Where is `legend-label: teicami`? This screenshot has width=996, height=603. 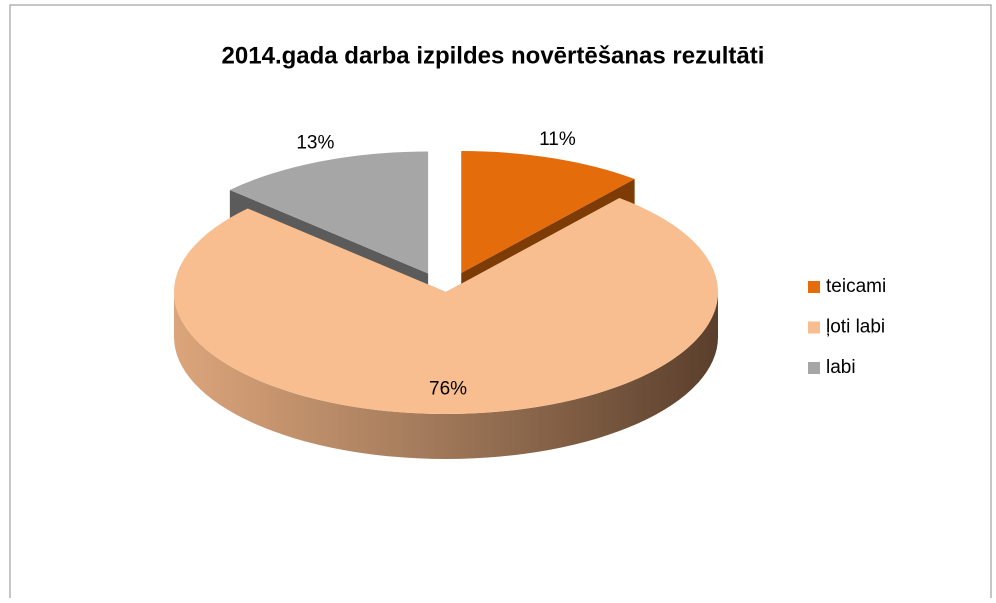
legend-label: teicami is located at coordinates (856, 286).